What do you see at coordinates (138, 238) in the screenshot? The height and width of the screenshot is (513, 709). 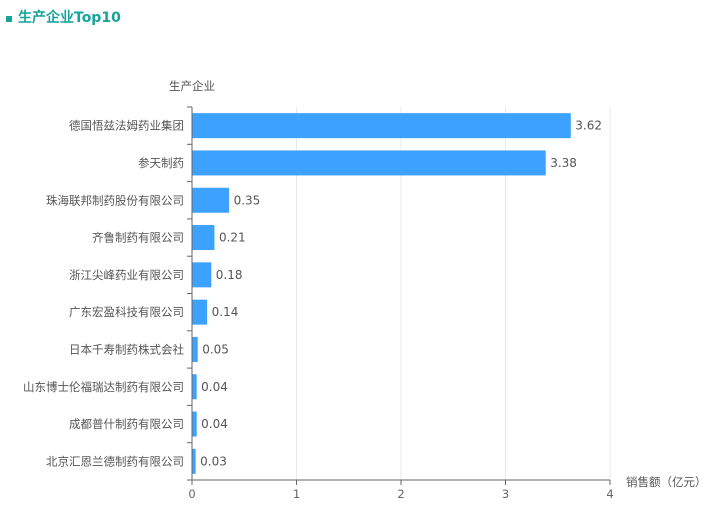 I see `category-label: 齐鲁制药有限公司` at bounding box center [138, 238].